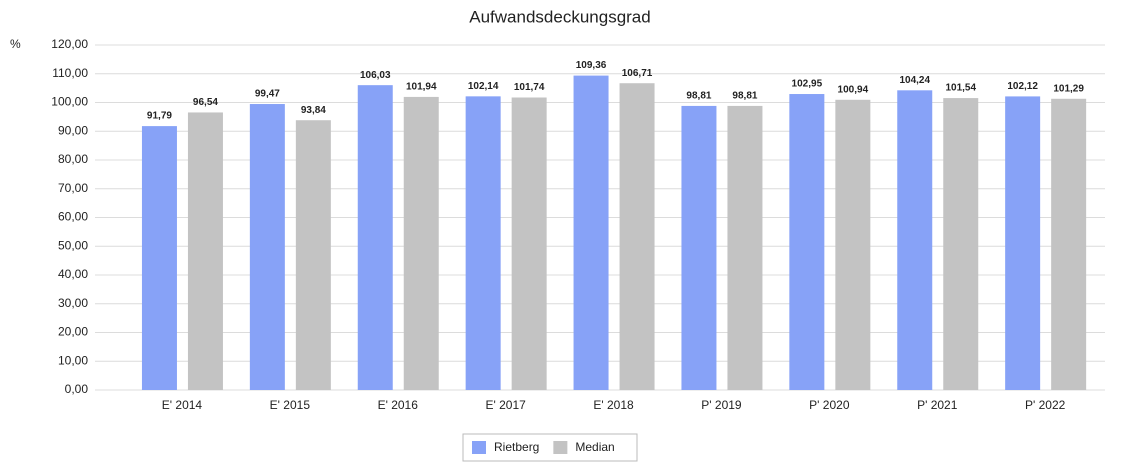 The height and width of the screenshot is (462, 1131). Describe the element at coordinates (398, 405) in the screenshot. I see `x-tick-label: E' 2016` at that location.